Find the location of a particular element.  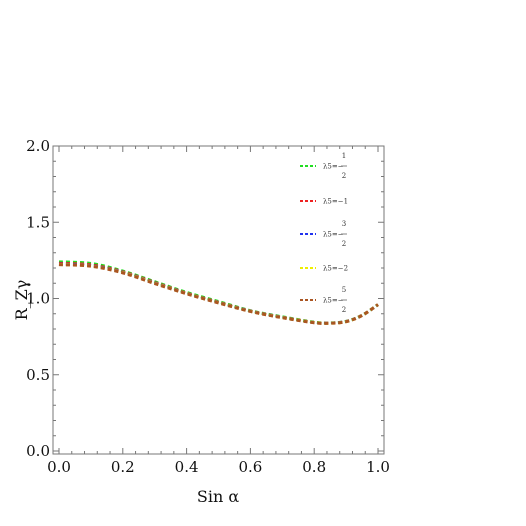

legend-label-numerator: 1 is located at coordinates (344, 156).